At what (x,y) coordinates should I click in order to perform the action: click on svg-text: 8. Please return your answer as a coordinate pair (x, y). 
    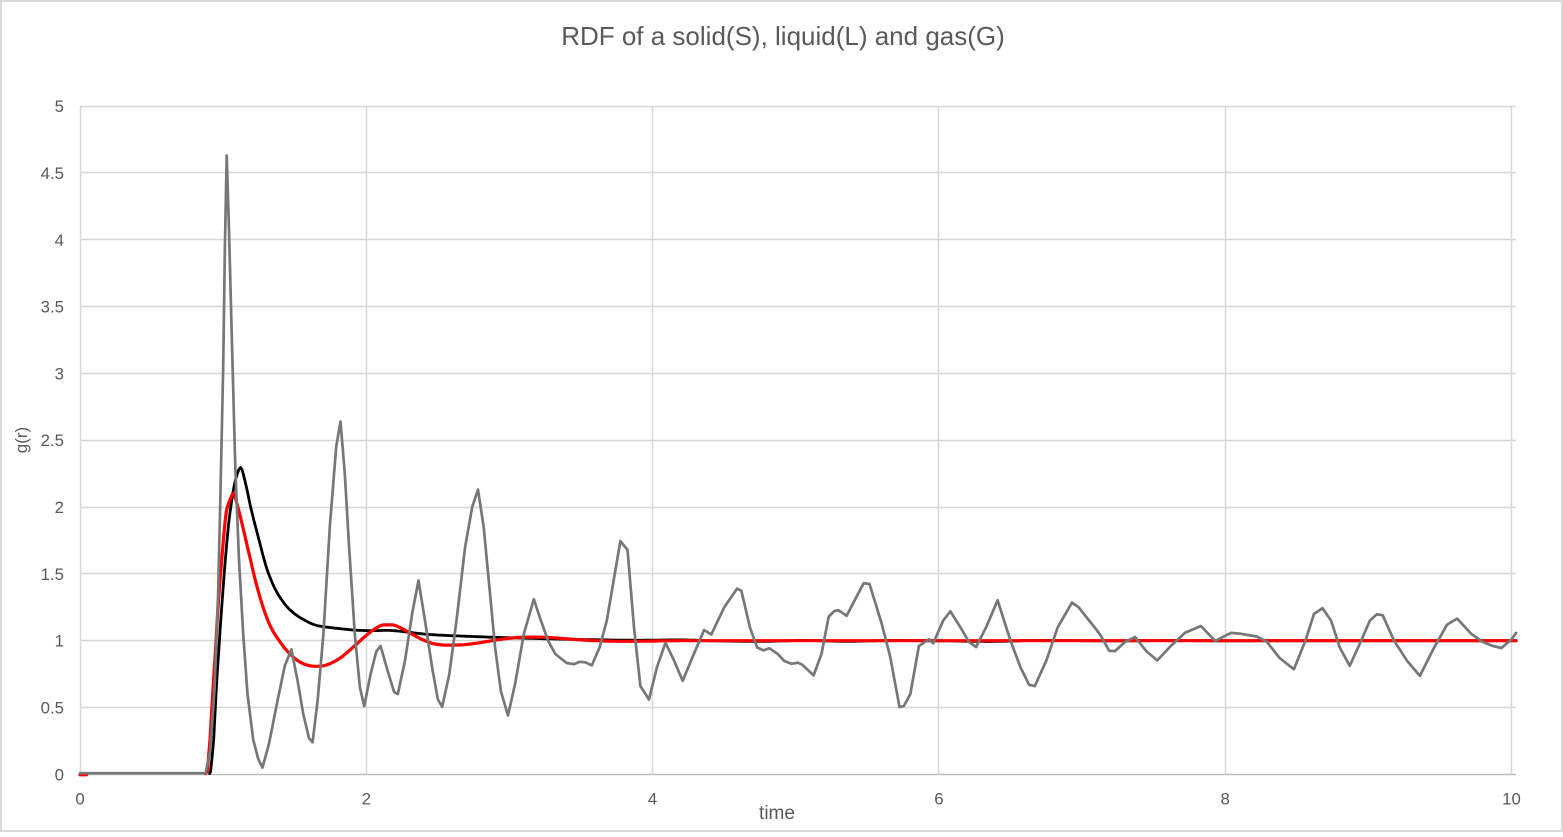
    Looking at the image, I should click on (1225, 799).